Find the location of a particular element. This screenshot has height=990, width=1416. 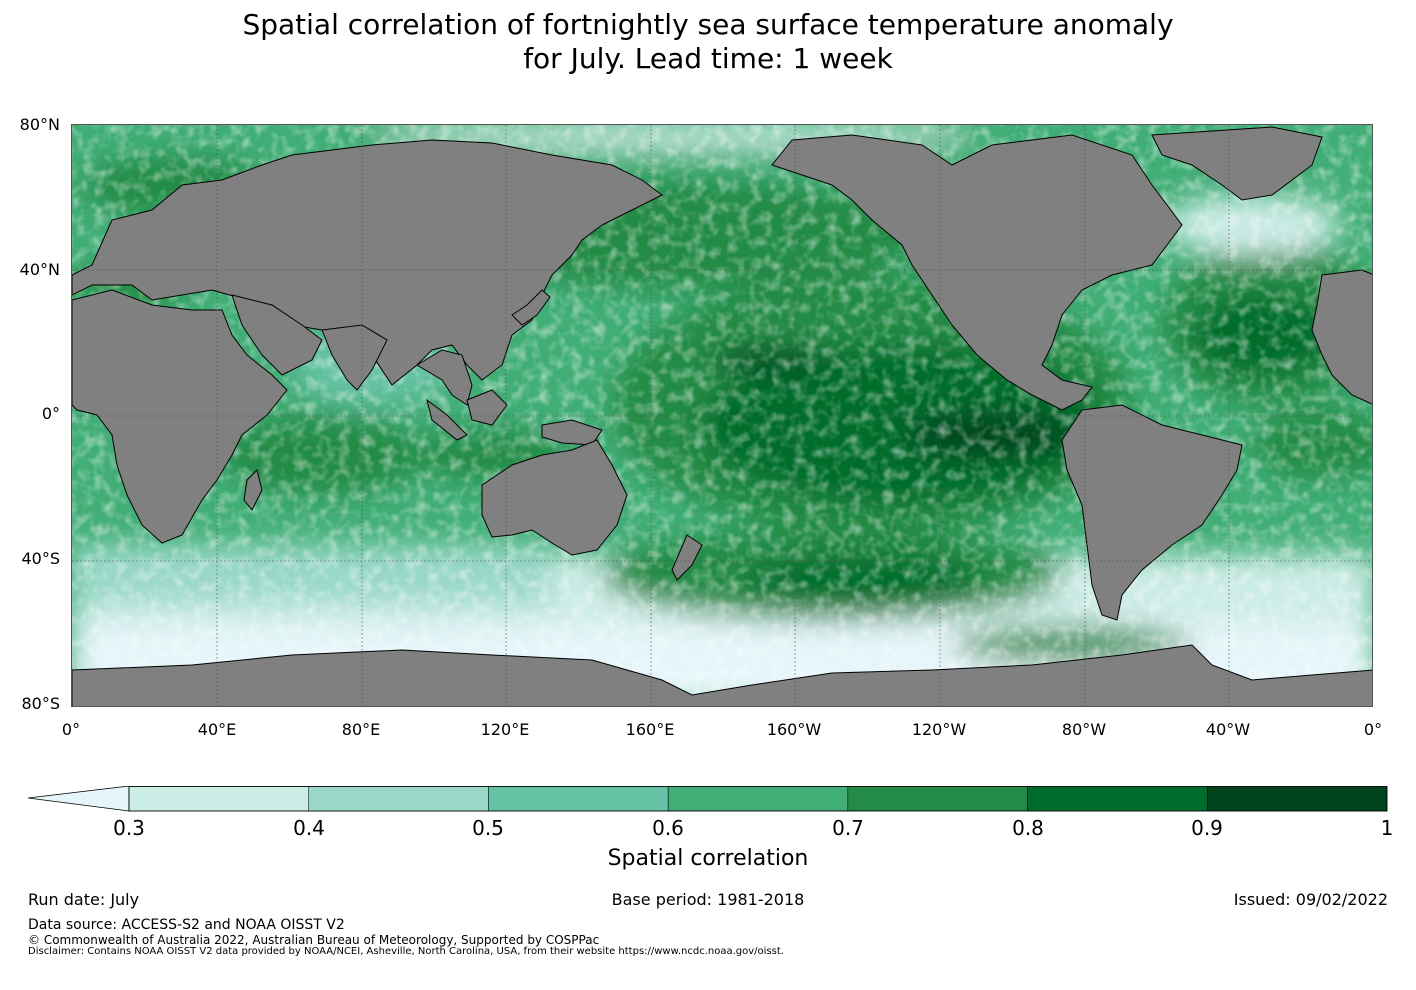

land-south-america is located at coordinates (1152, 512).